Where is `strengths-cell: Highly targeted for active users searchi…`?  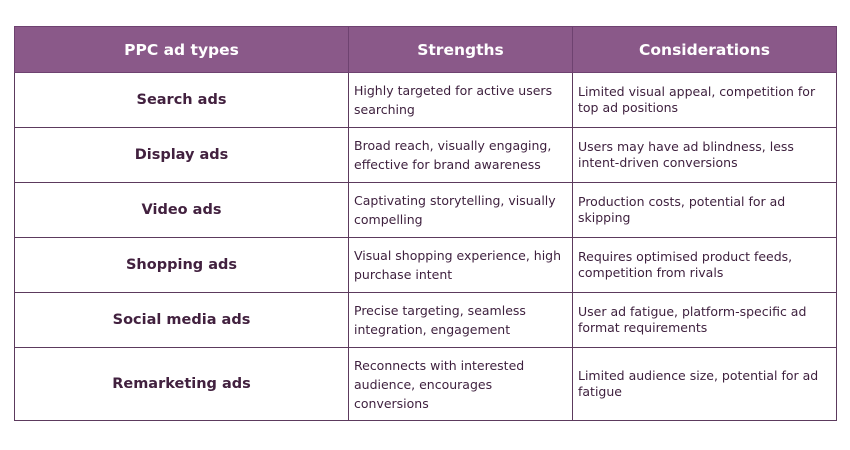 strengths-cell: Highly targeted for active users searchi… is located at coordinates (460, 100).